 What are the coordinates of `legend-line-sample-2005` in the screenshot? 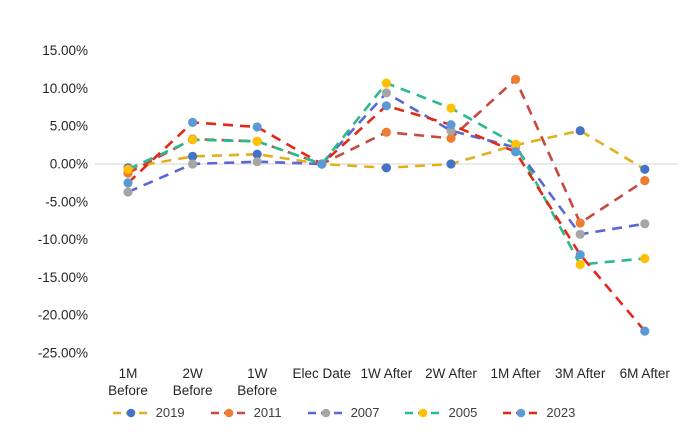 It's located at (423, 412).